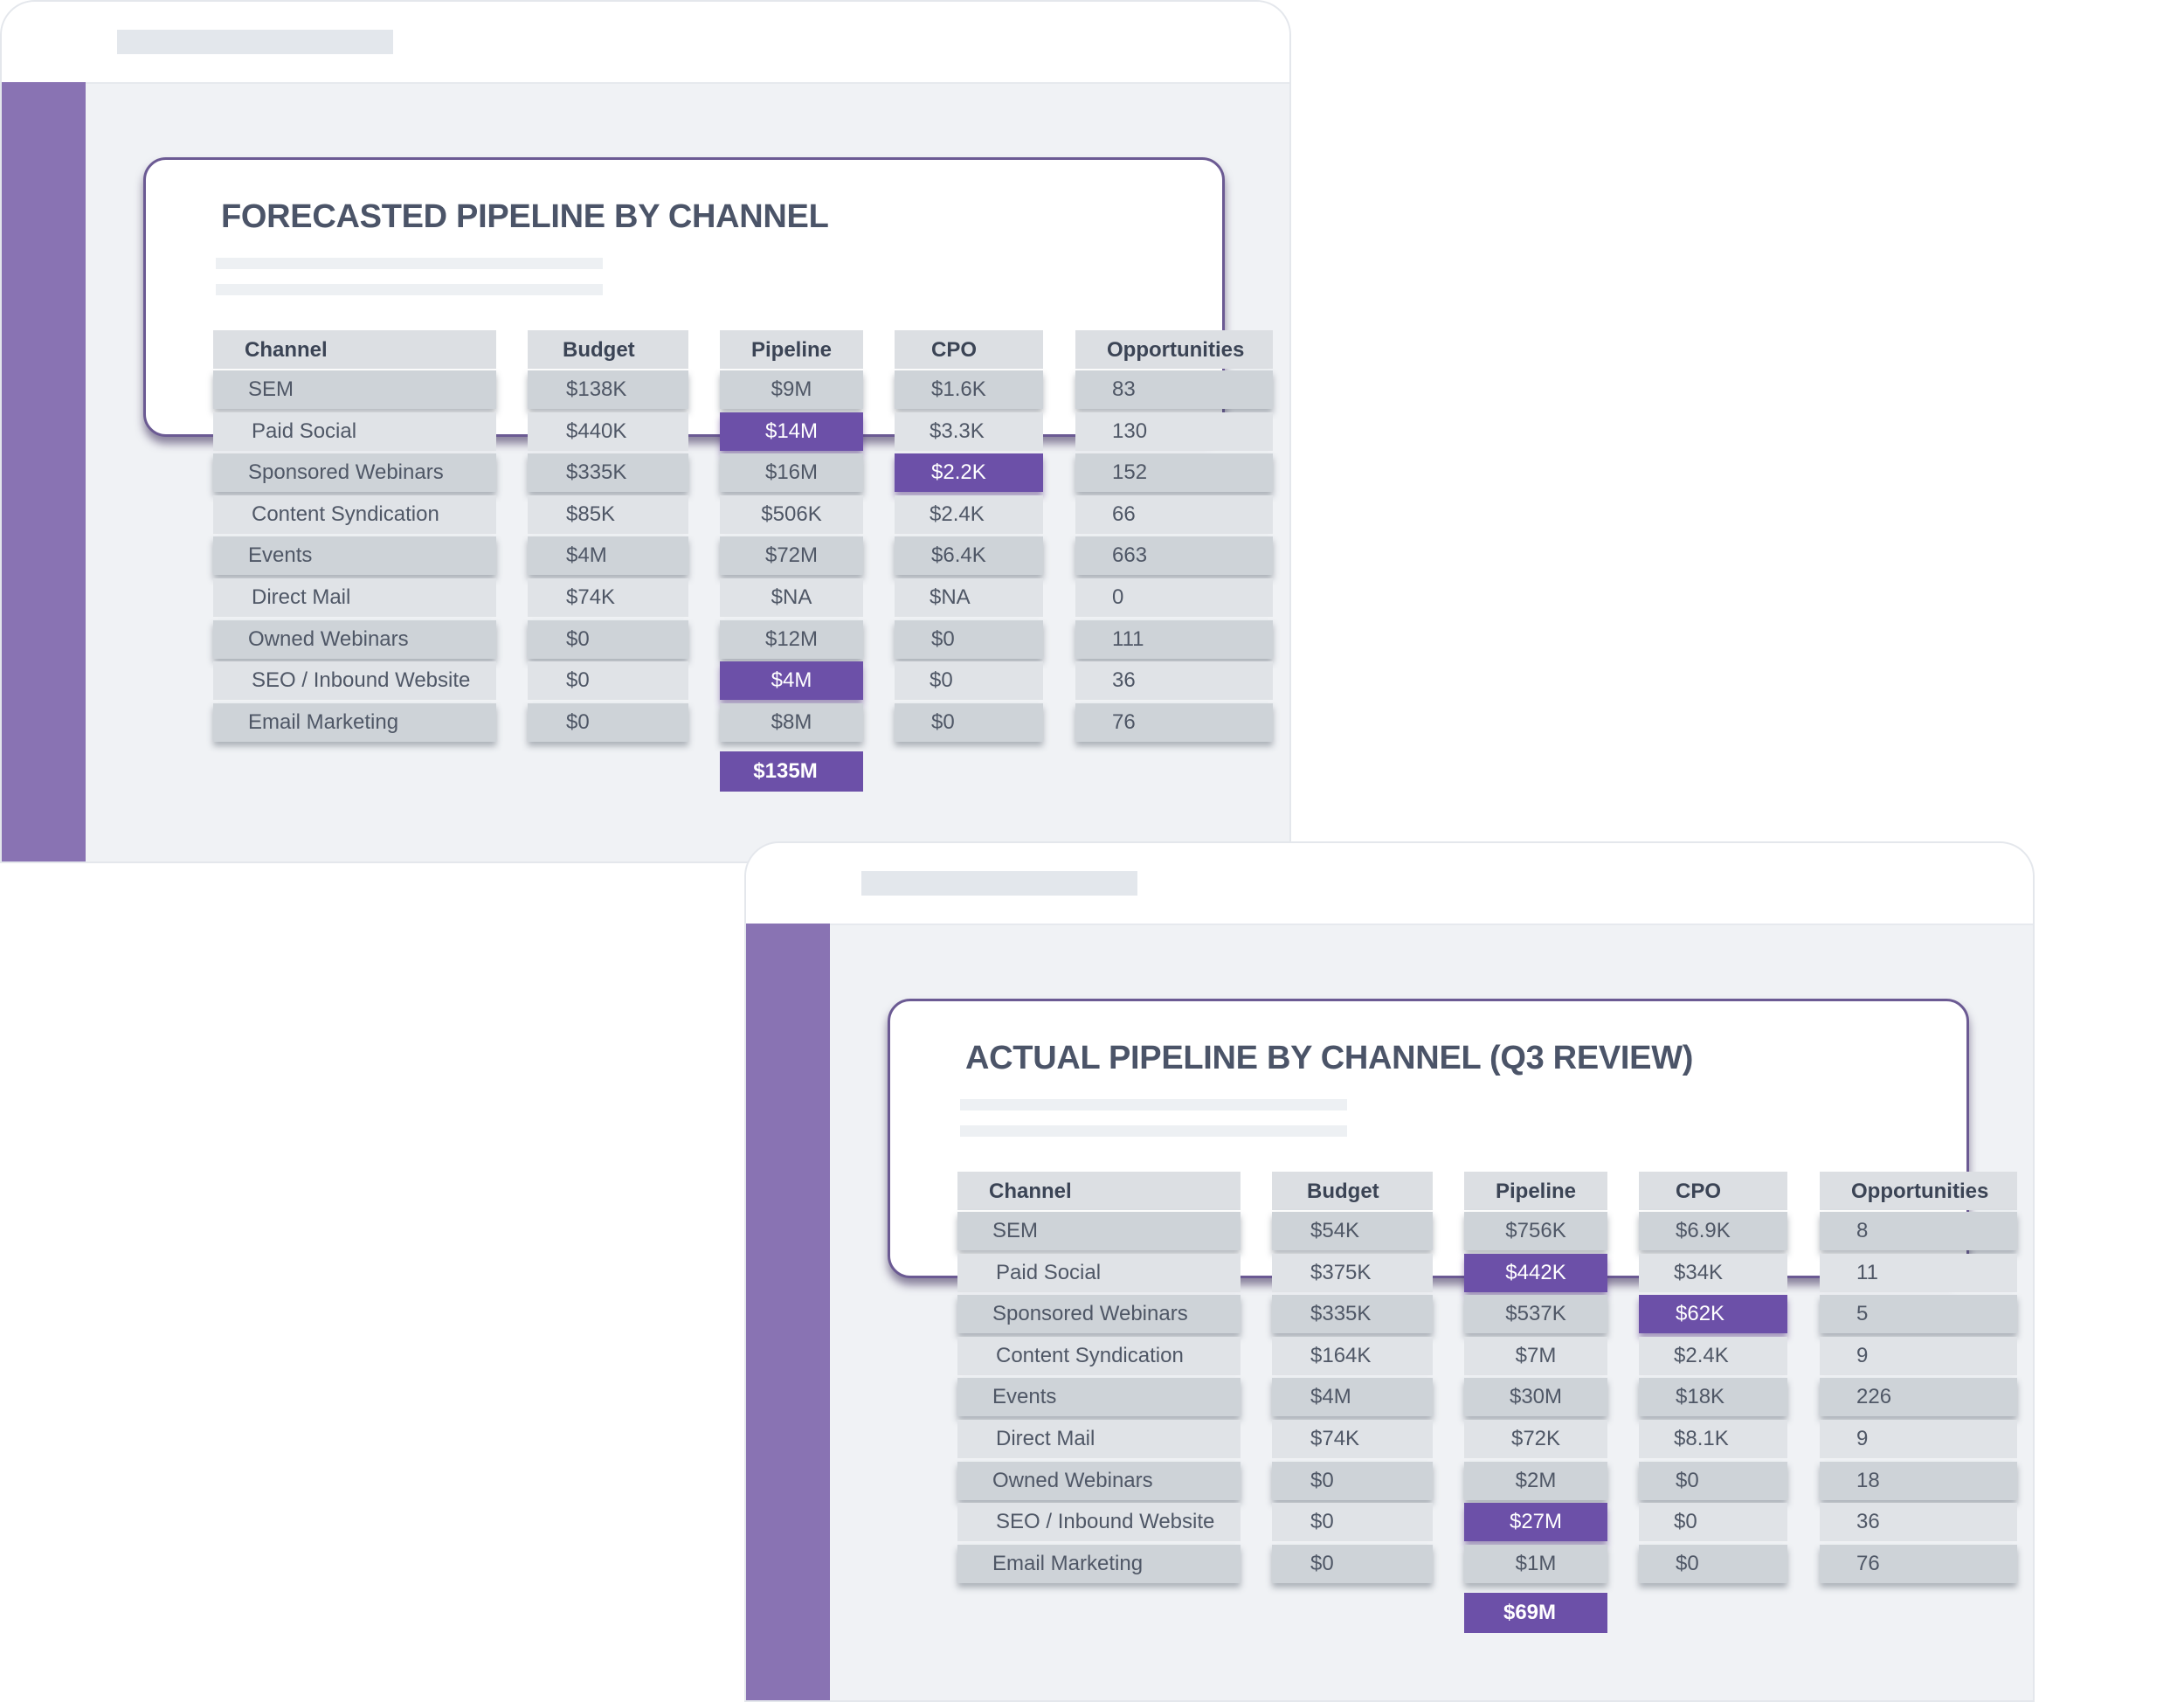 This screenshot has width=2184, height=1702. Describe the element at coordinates (608, 514) in the screenshot. I see `table-cell: $85K` at that location.